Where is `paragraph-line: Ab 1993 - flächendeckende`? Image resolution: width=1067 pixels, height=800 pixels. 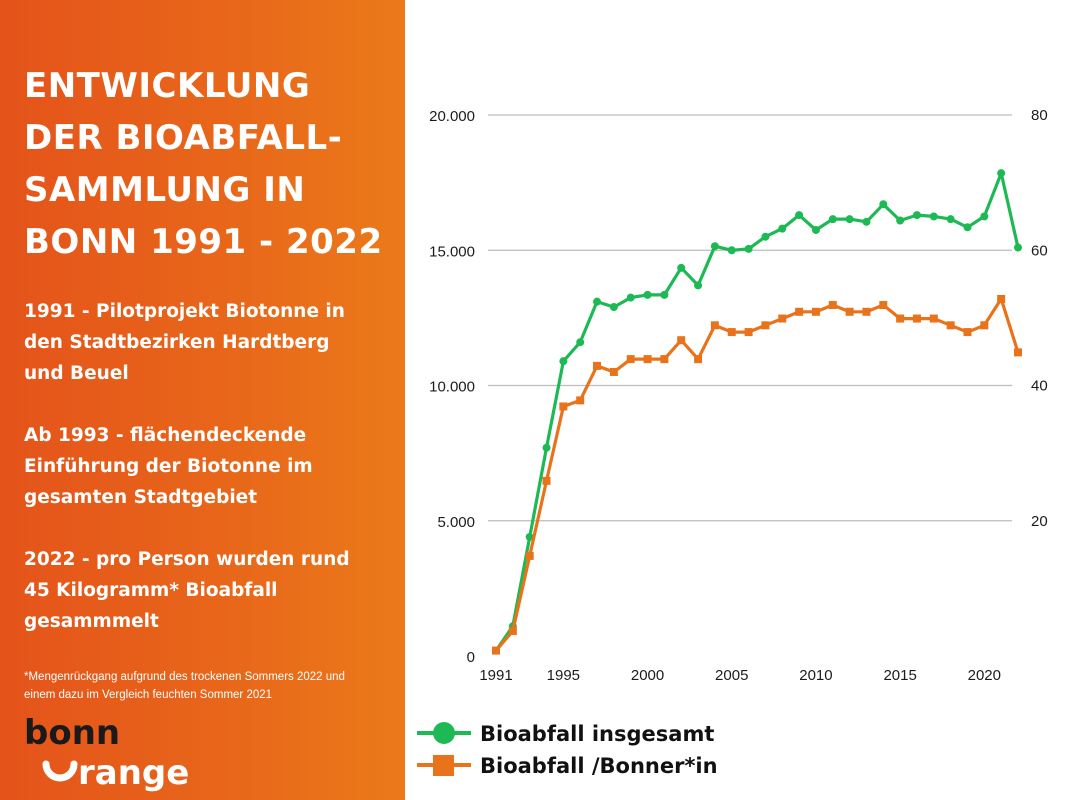
paragraph-line: Ab 1993 - flächendeckende is located at coordinates (165, 435).